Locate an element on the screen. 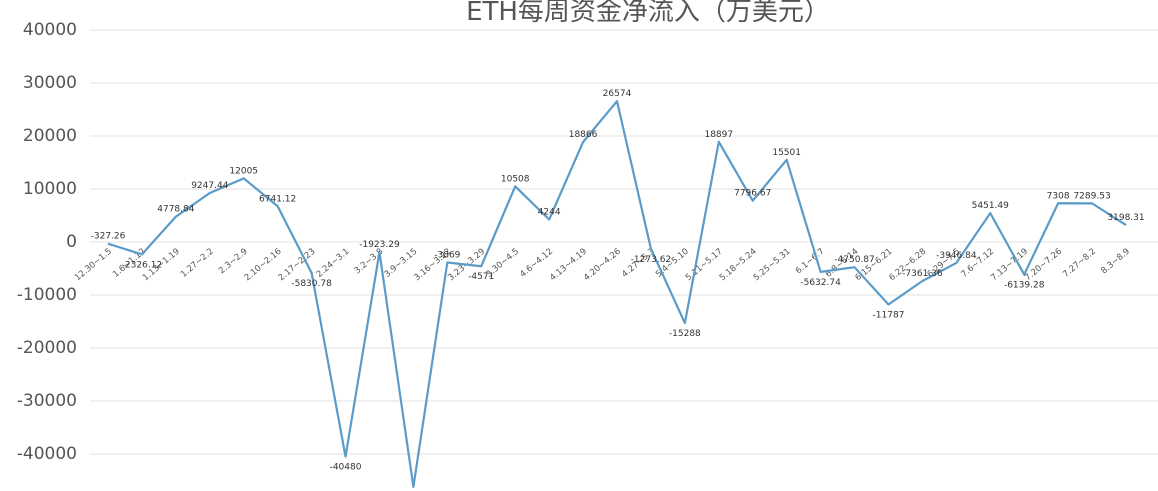 This screenshot has height=491, width=1158. value-label: 15501 is located at coordinates (786, 153).